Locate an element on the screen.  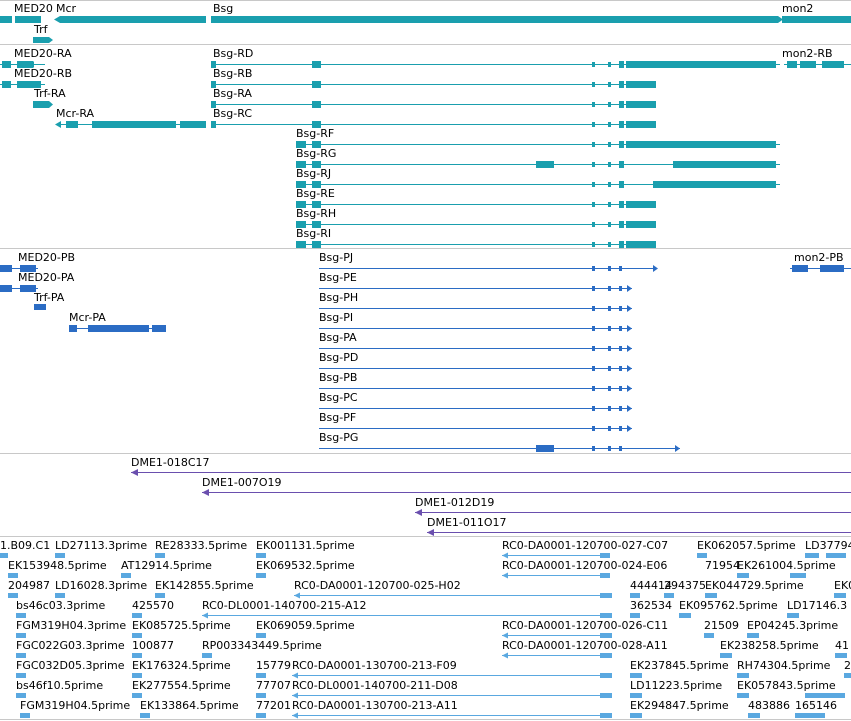
est-1-label: 1.B09.C1 is located at coordinates (25, 545).